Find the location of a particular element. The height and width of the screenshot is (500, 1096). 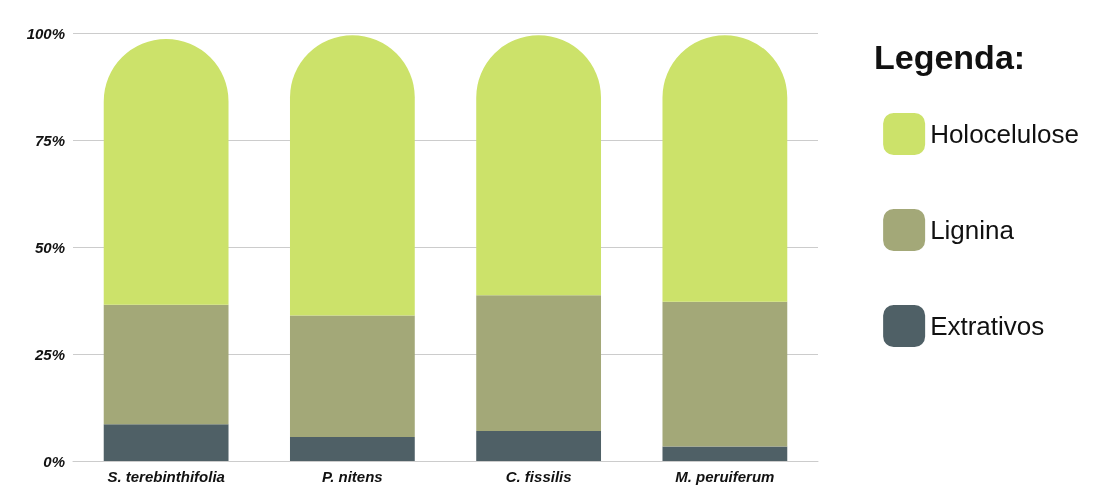

y-tick-label: 25% is located at coordinates (49, 354).